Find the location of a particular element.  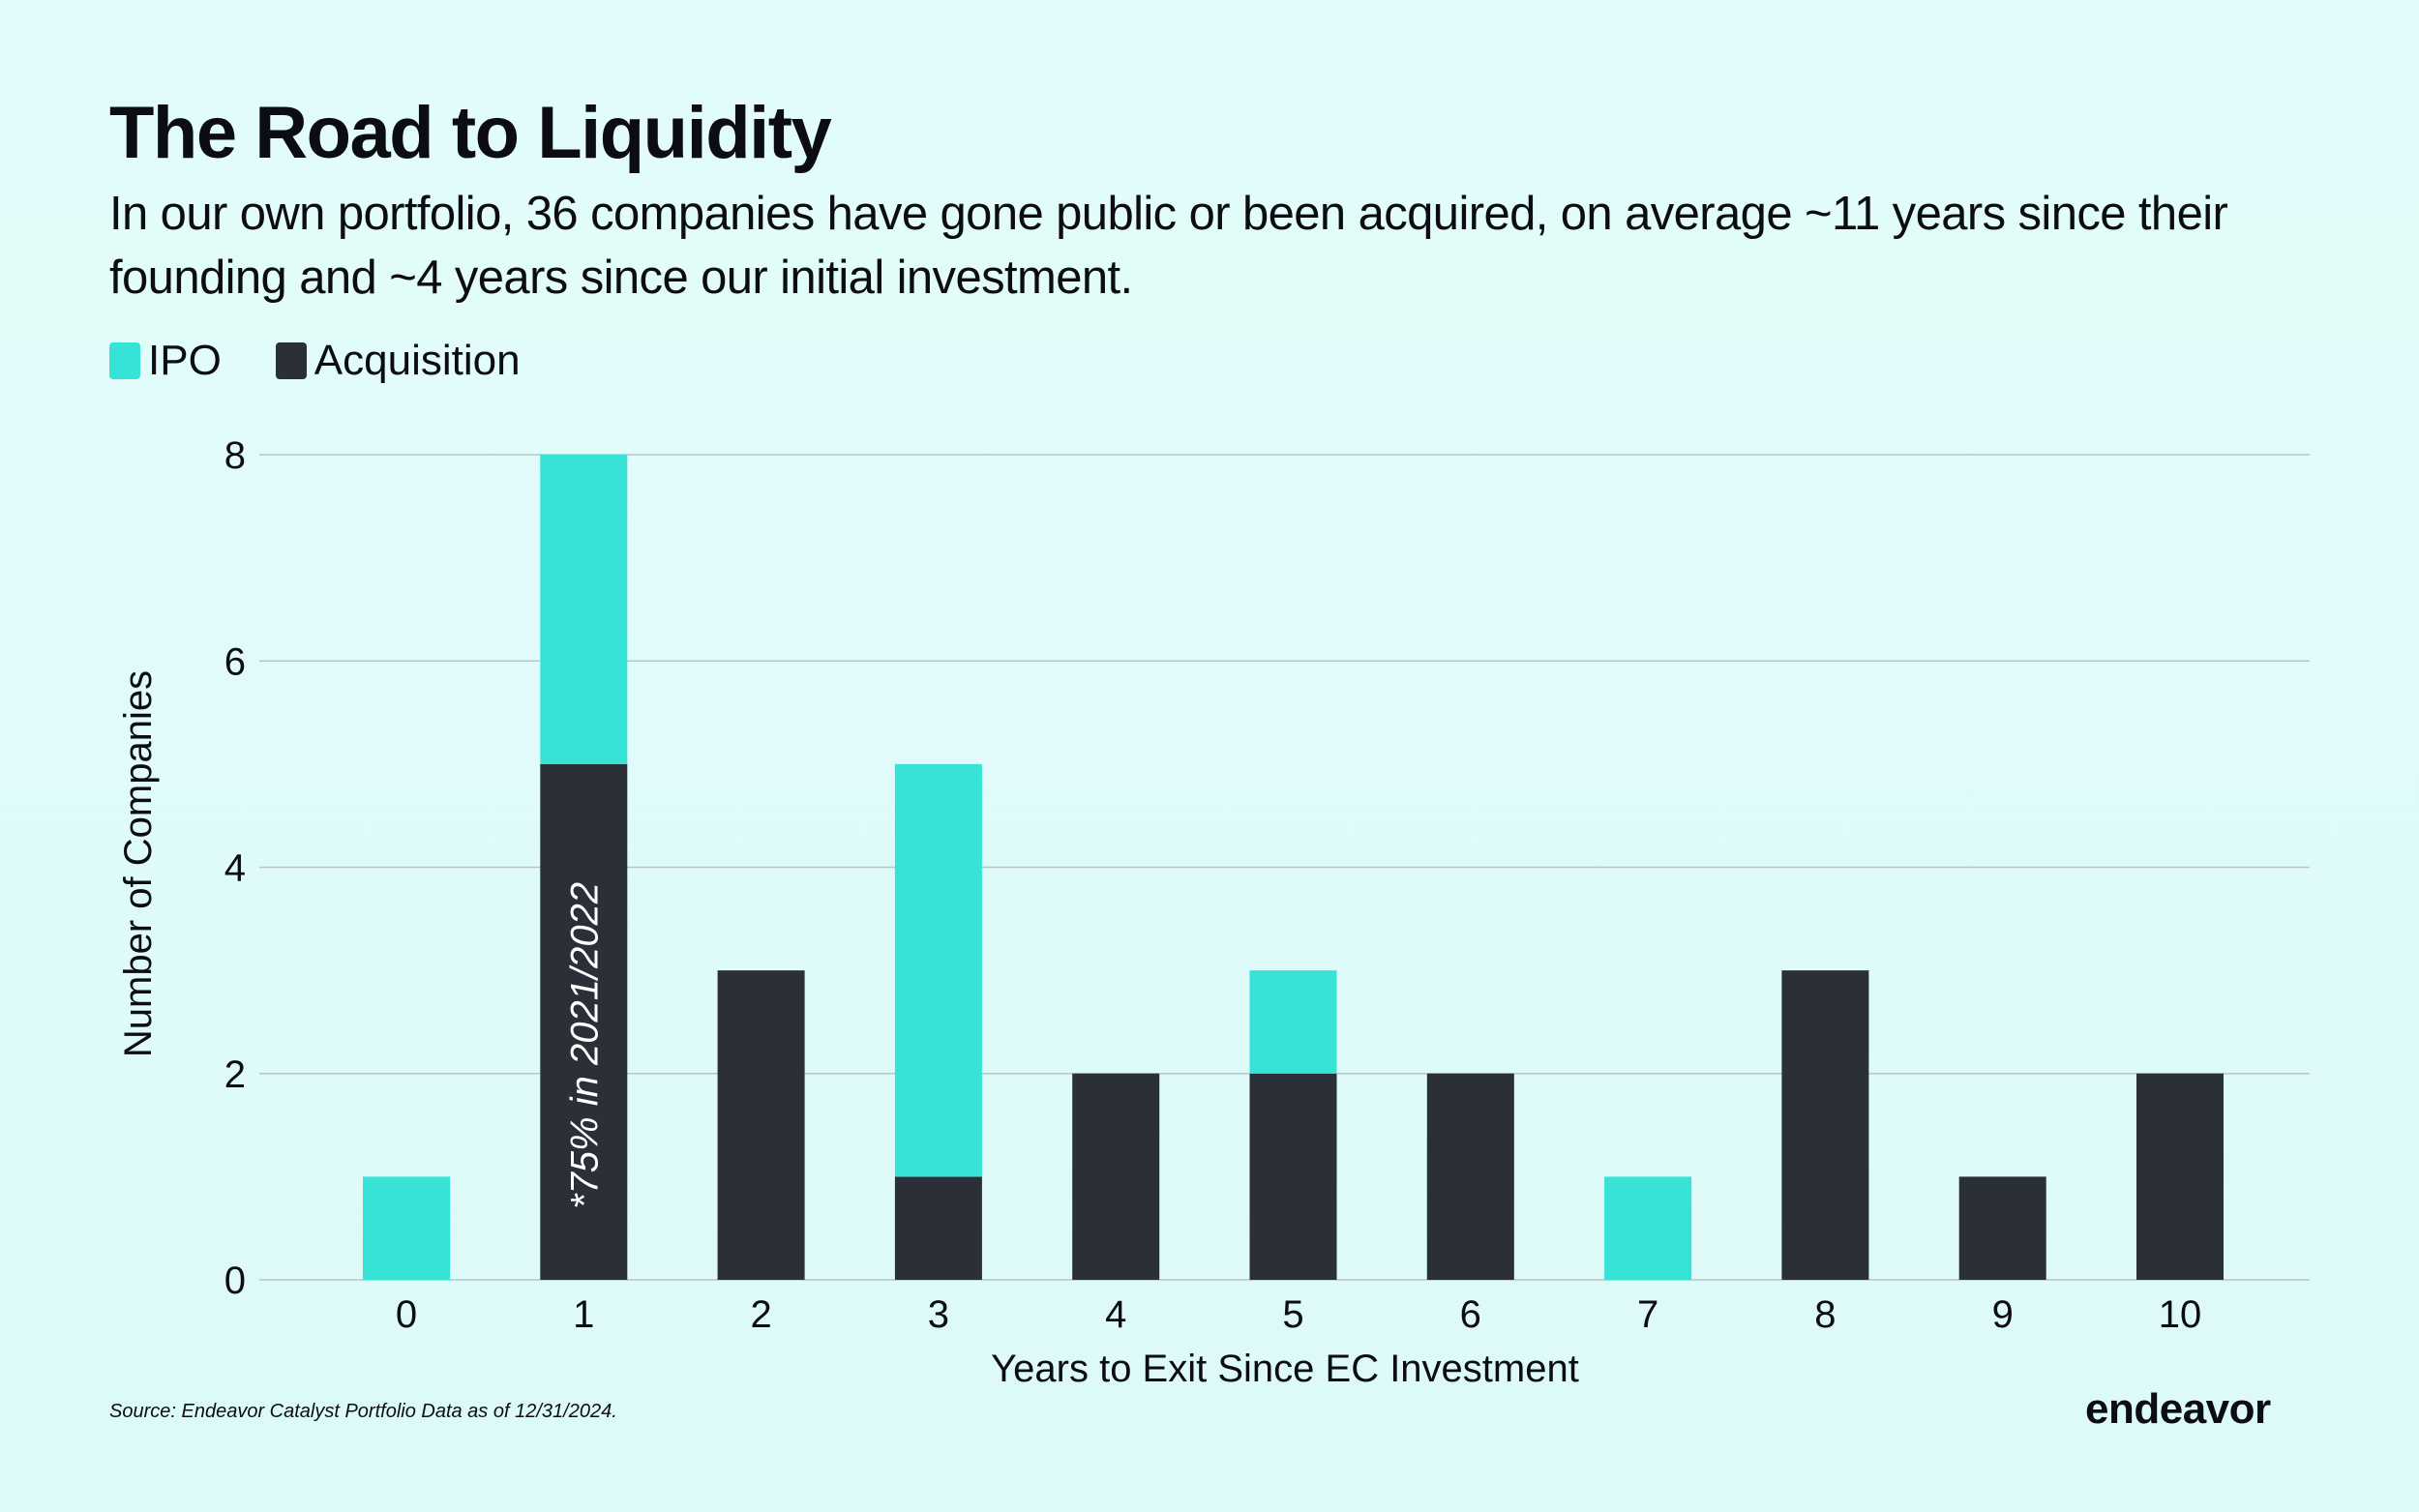

y-tick-label-4: 4 is located at coordinates (235, 868).